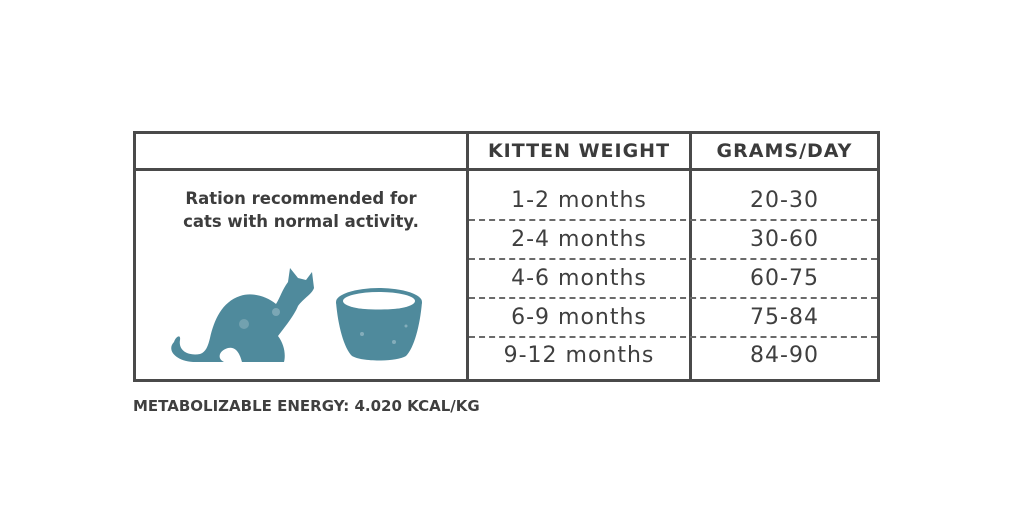 The height and width of the screenshot is (527, 1024). Describe the element at coordinates (579, 239) in the screenshot. I see `kitten-age-cell: 2-4 months` at that location.